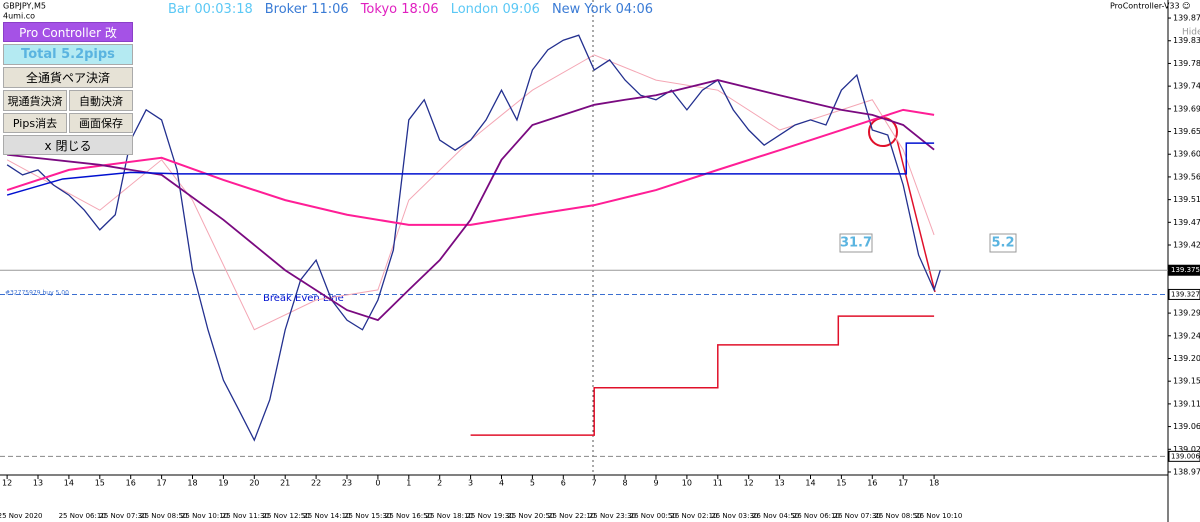  I want to click on auto-close-button: 自動決済, so click(101, 100).